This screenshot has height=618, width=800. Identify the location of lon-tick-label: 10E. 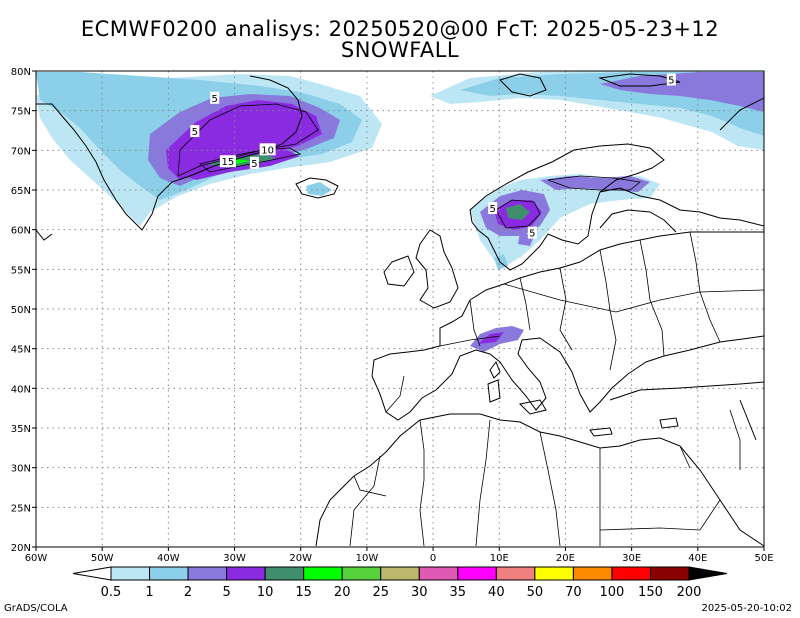
(499, 558).